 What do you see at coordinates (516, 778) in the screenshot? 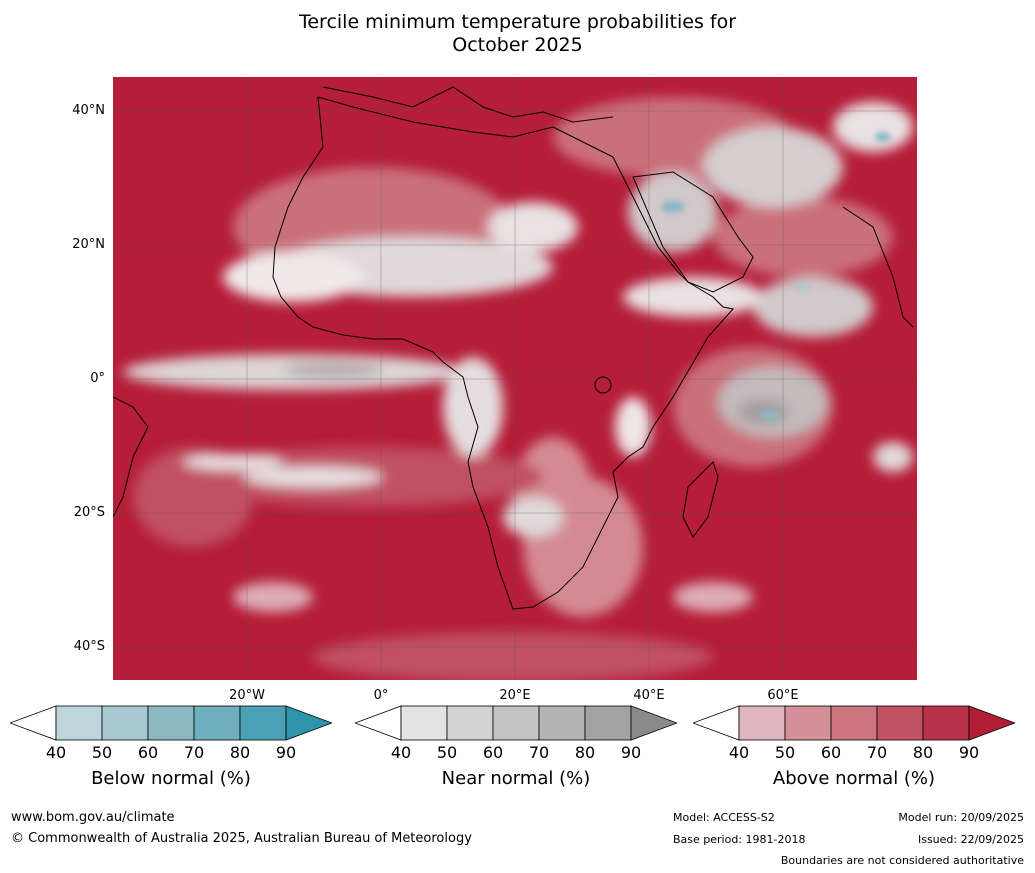
I see `legend-title-near: Near normal (%)` at bounding box center [516, 778].